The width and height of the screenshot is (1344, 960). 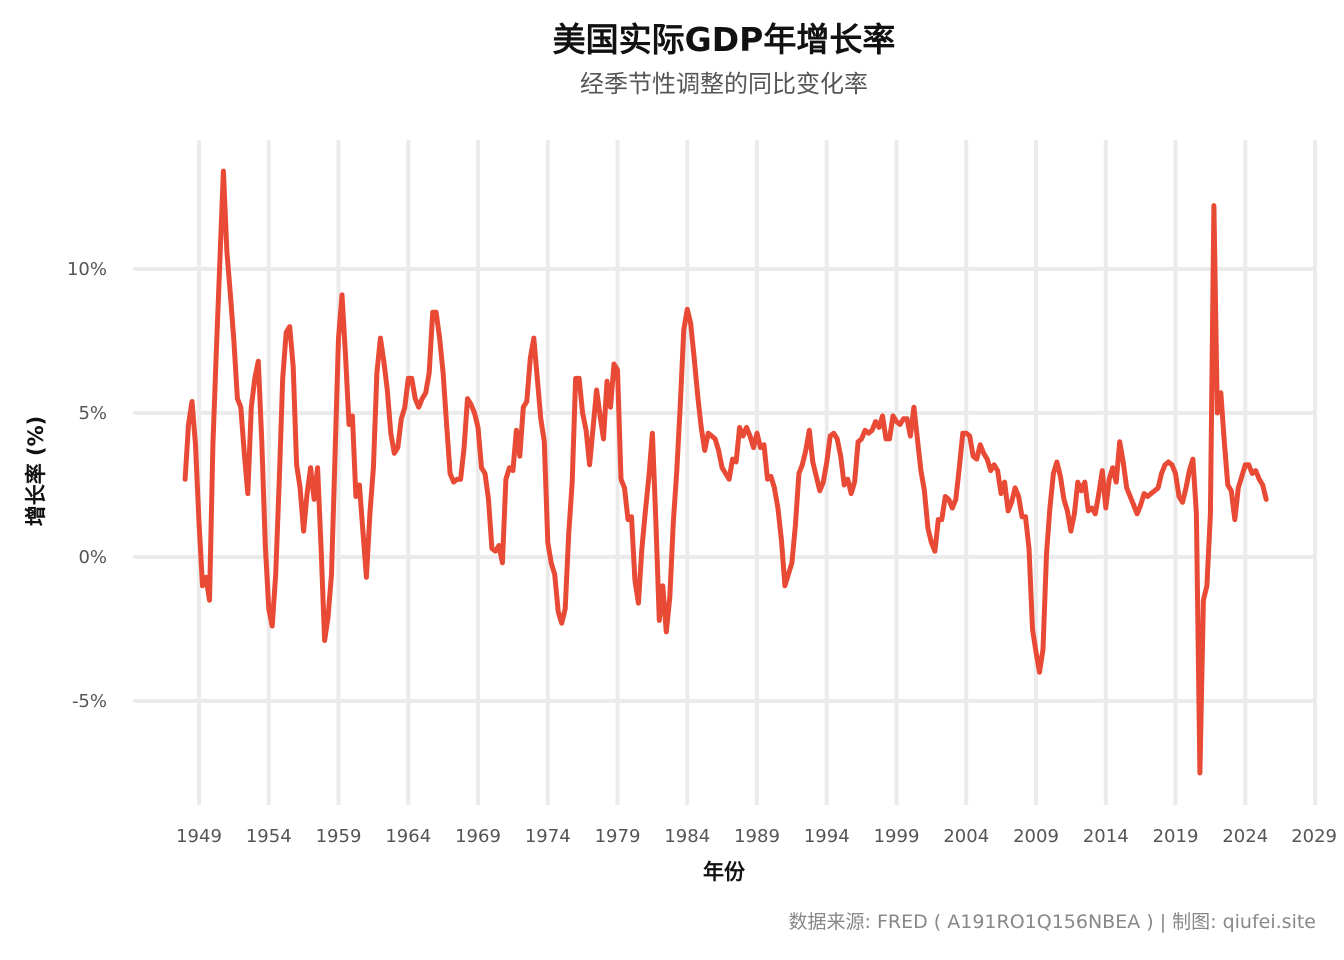 What do you see at coordinates (87, 269) in the screenshot?
I see `y-tick-label: 10%` at bounding box center [87, 269].